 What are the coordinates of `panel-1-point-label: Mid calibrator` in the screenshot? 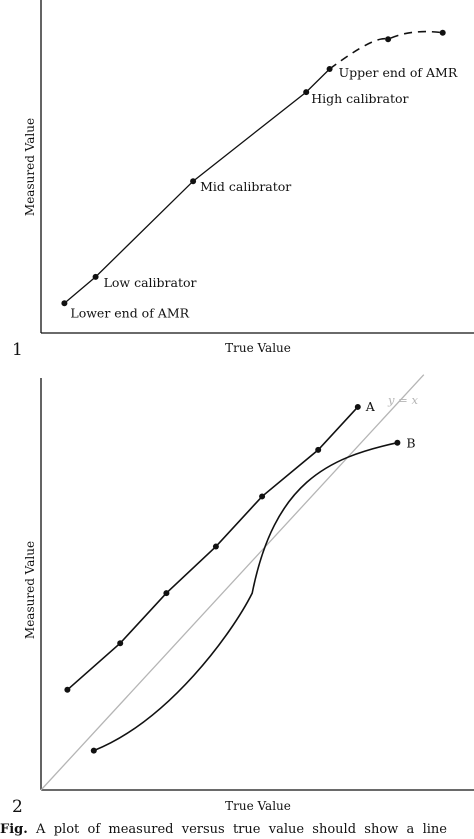 It's located at (245, 186).